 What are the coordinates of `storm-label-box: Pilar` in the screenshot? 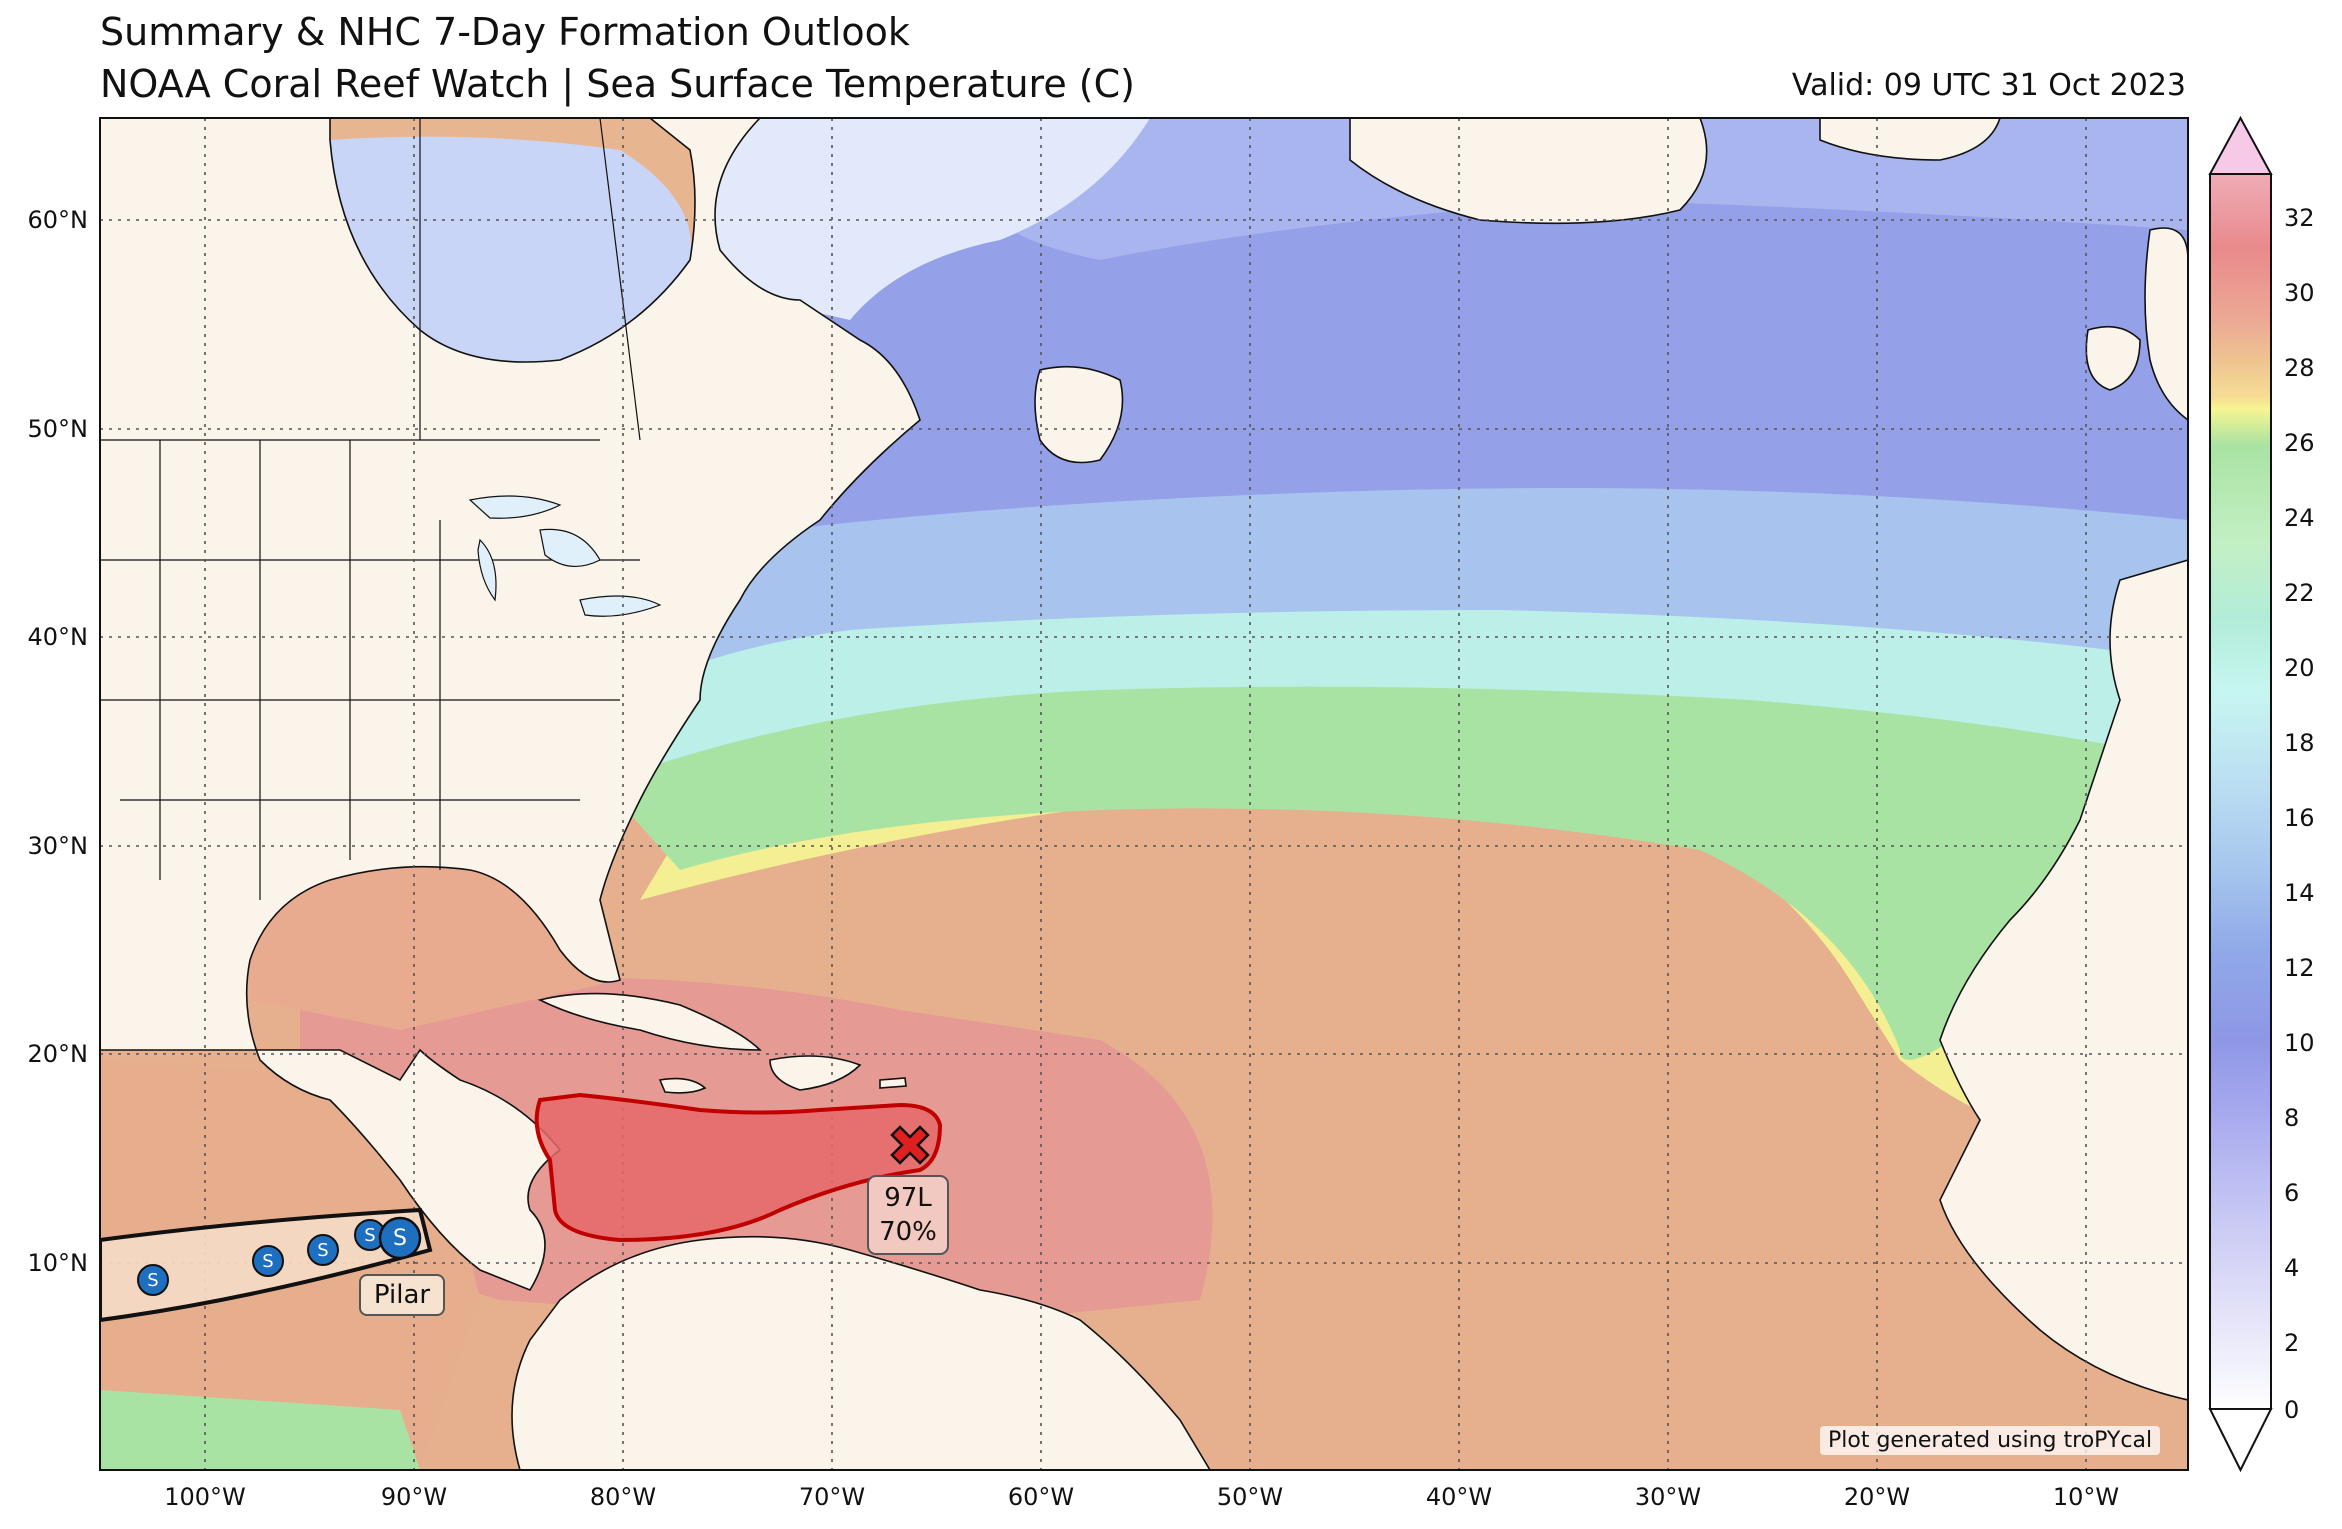 It's located at (402, 1295).